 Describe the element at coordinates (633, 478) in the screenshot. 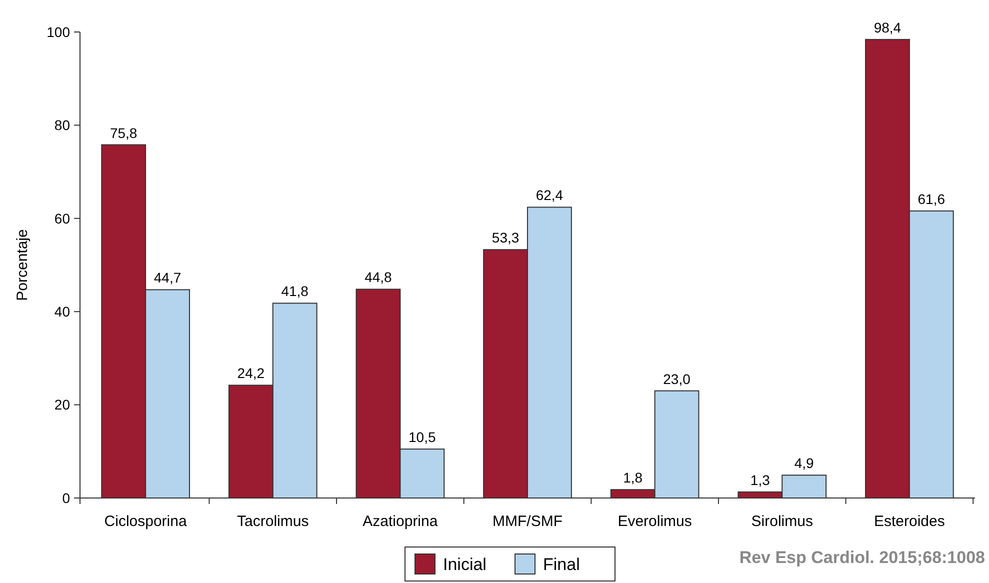

I see `data-label: 1,8` at that location.